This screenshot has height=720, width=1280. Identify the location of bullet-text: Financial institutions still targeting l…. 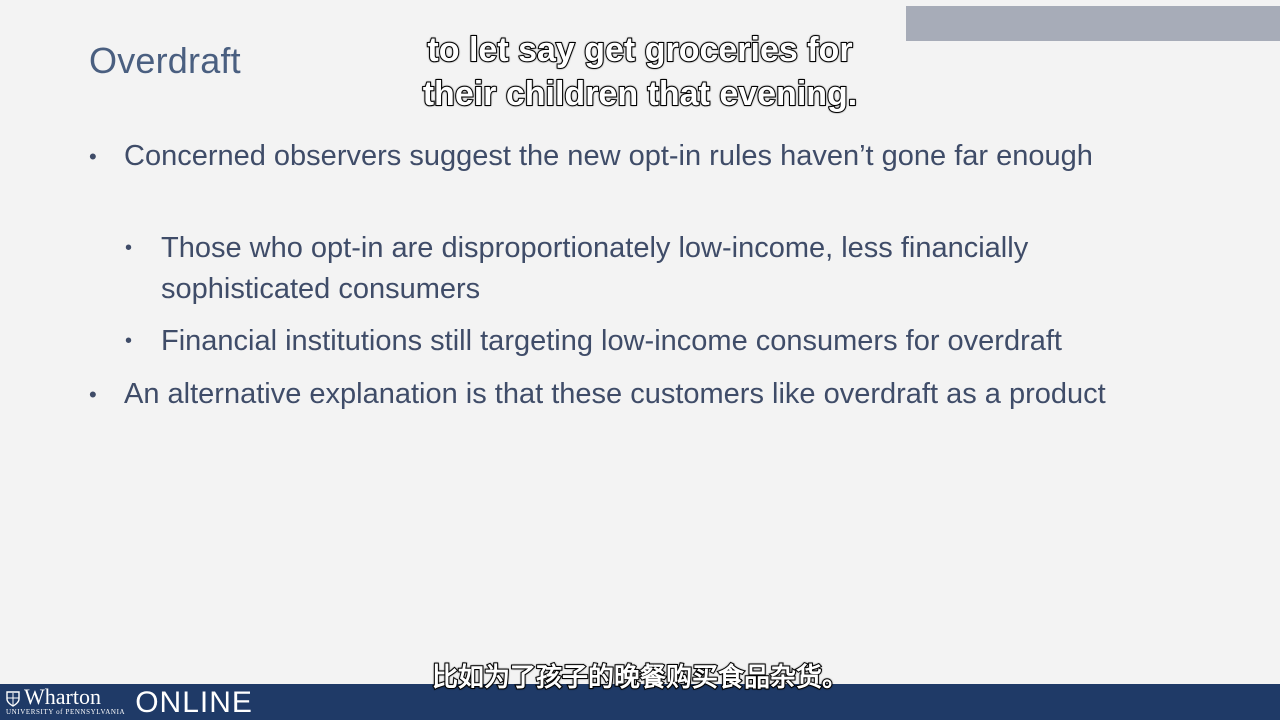
(611, 341).